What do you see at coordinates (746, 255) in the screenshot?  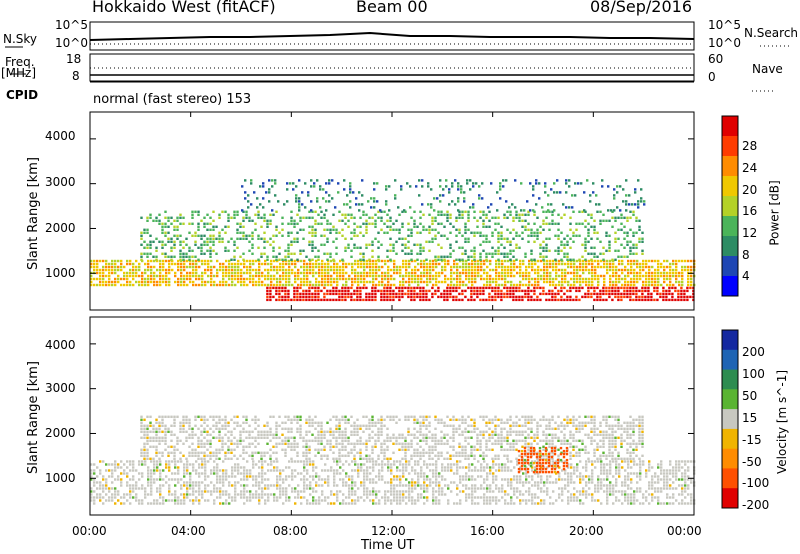 I see `power-cb-tick-8: 8` at bounding box center [746, 255].